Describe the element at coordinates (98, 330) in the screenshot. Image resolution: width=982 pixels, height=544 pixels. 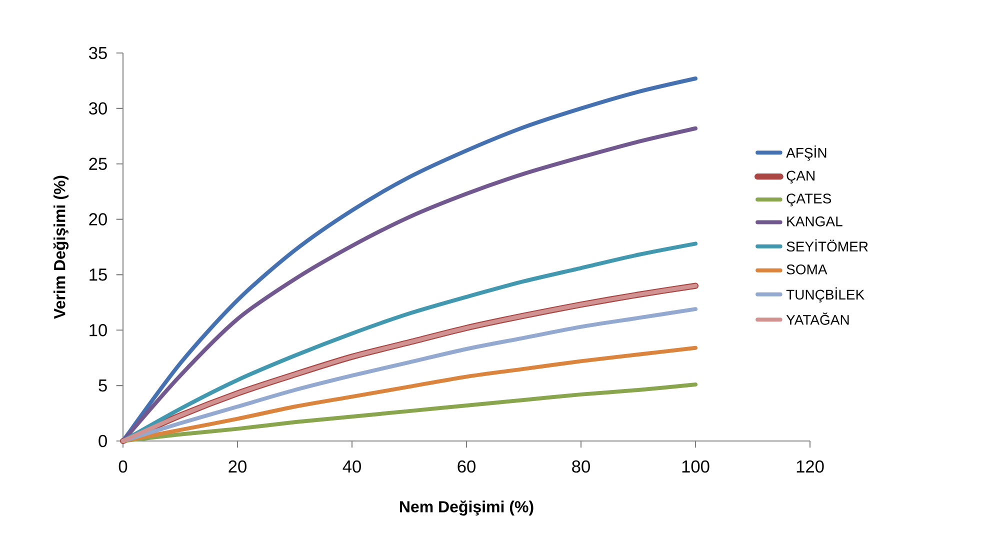
I see `y-tick-label: 10` at that location.